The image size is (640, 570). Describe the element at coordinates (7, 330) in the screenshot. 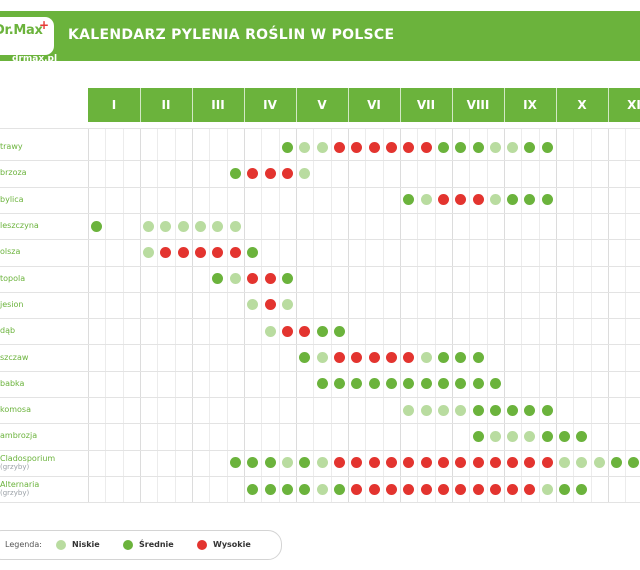

I see `plant-label: dąb` at that location.